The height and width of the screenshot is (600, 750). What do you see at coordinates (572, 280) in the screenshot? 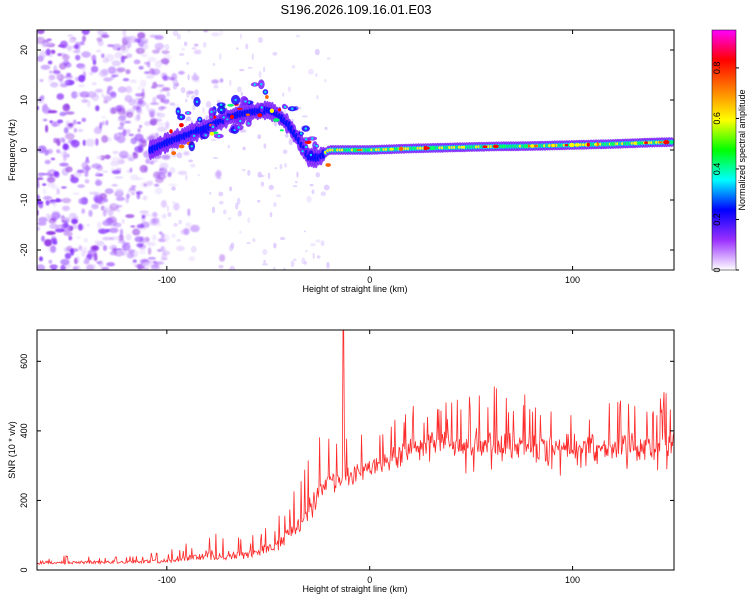
I see `spectrogram-x-tick-label: 100` at bounding box center [572, 280].